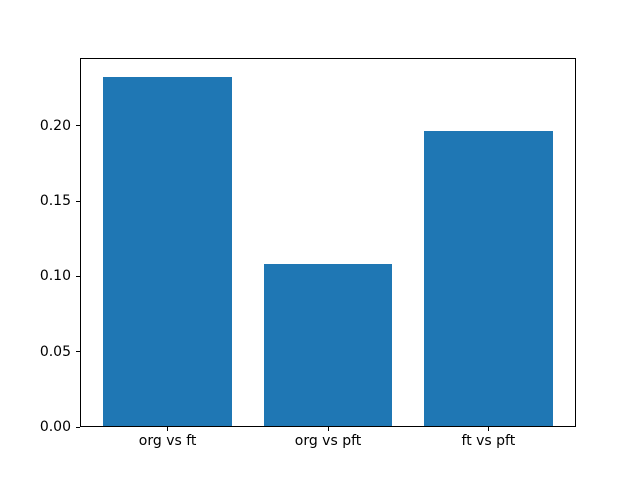 The image size is (640, 480). I want to click on y-tick-label: 0.05, so click(55, 351).